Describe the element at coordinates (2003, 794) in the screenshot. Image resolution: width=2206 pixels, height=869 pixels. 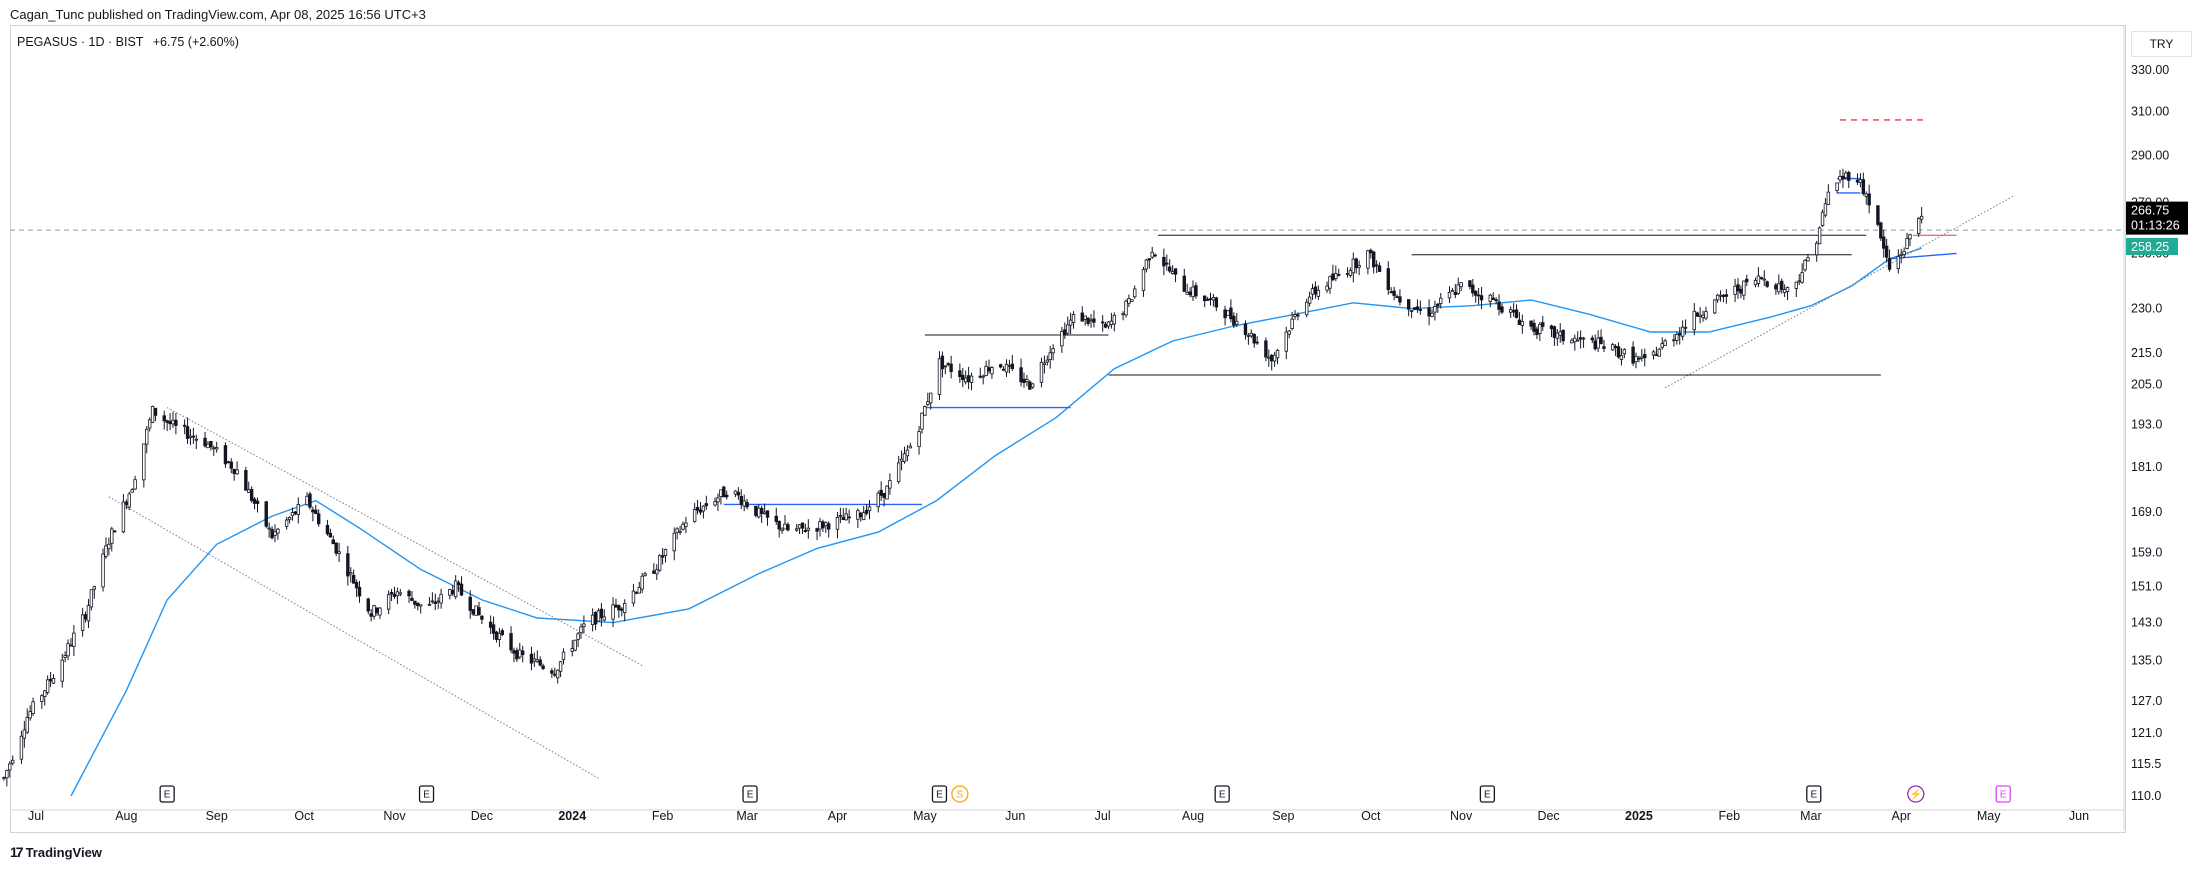
I see `event-marker-earnings-future: E` at that location.